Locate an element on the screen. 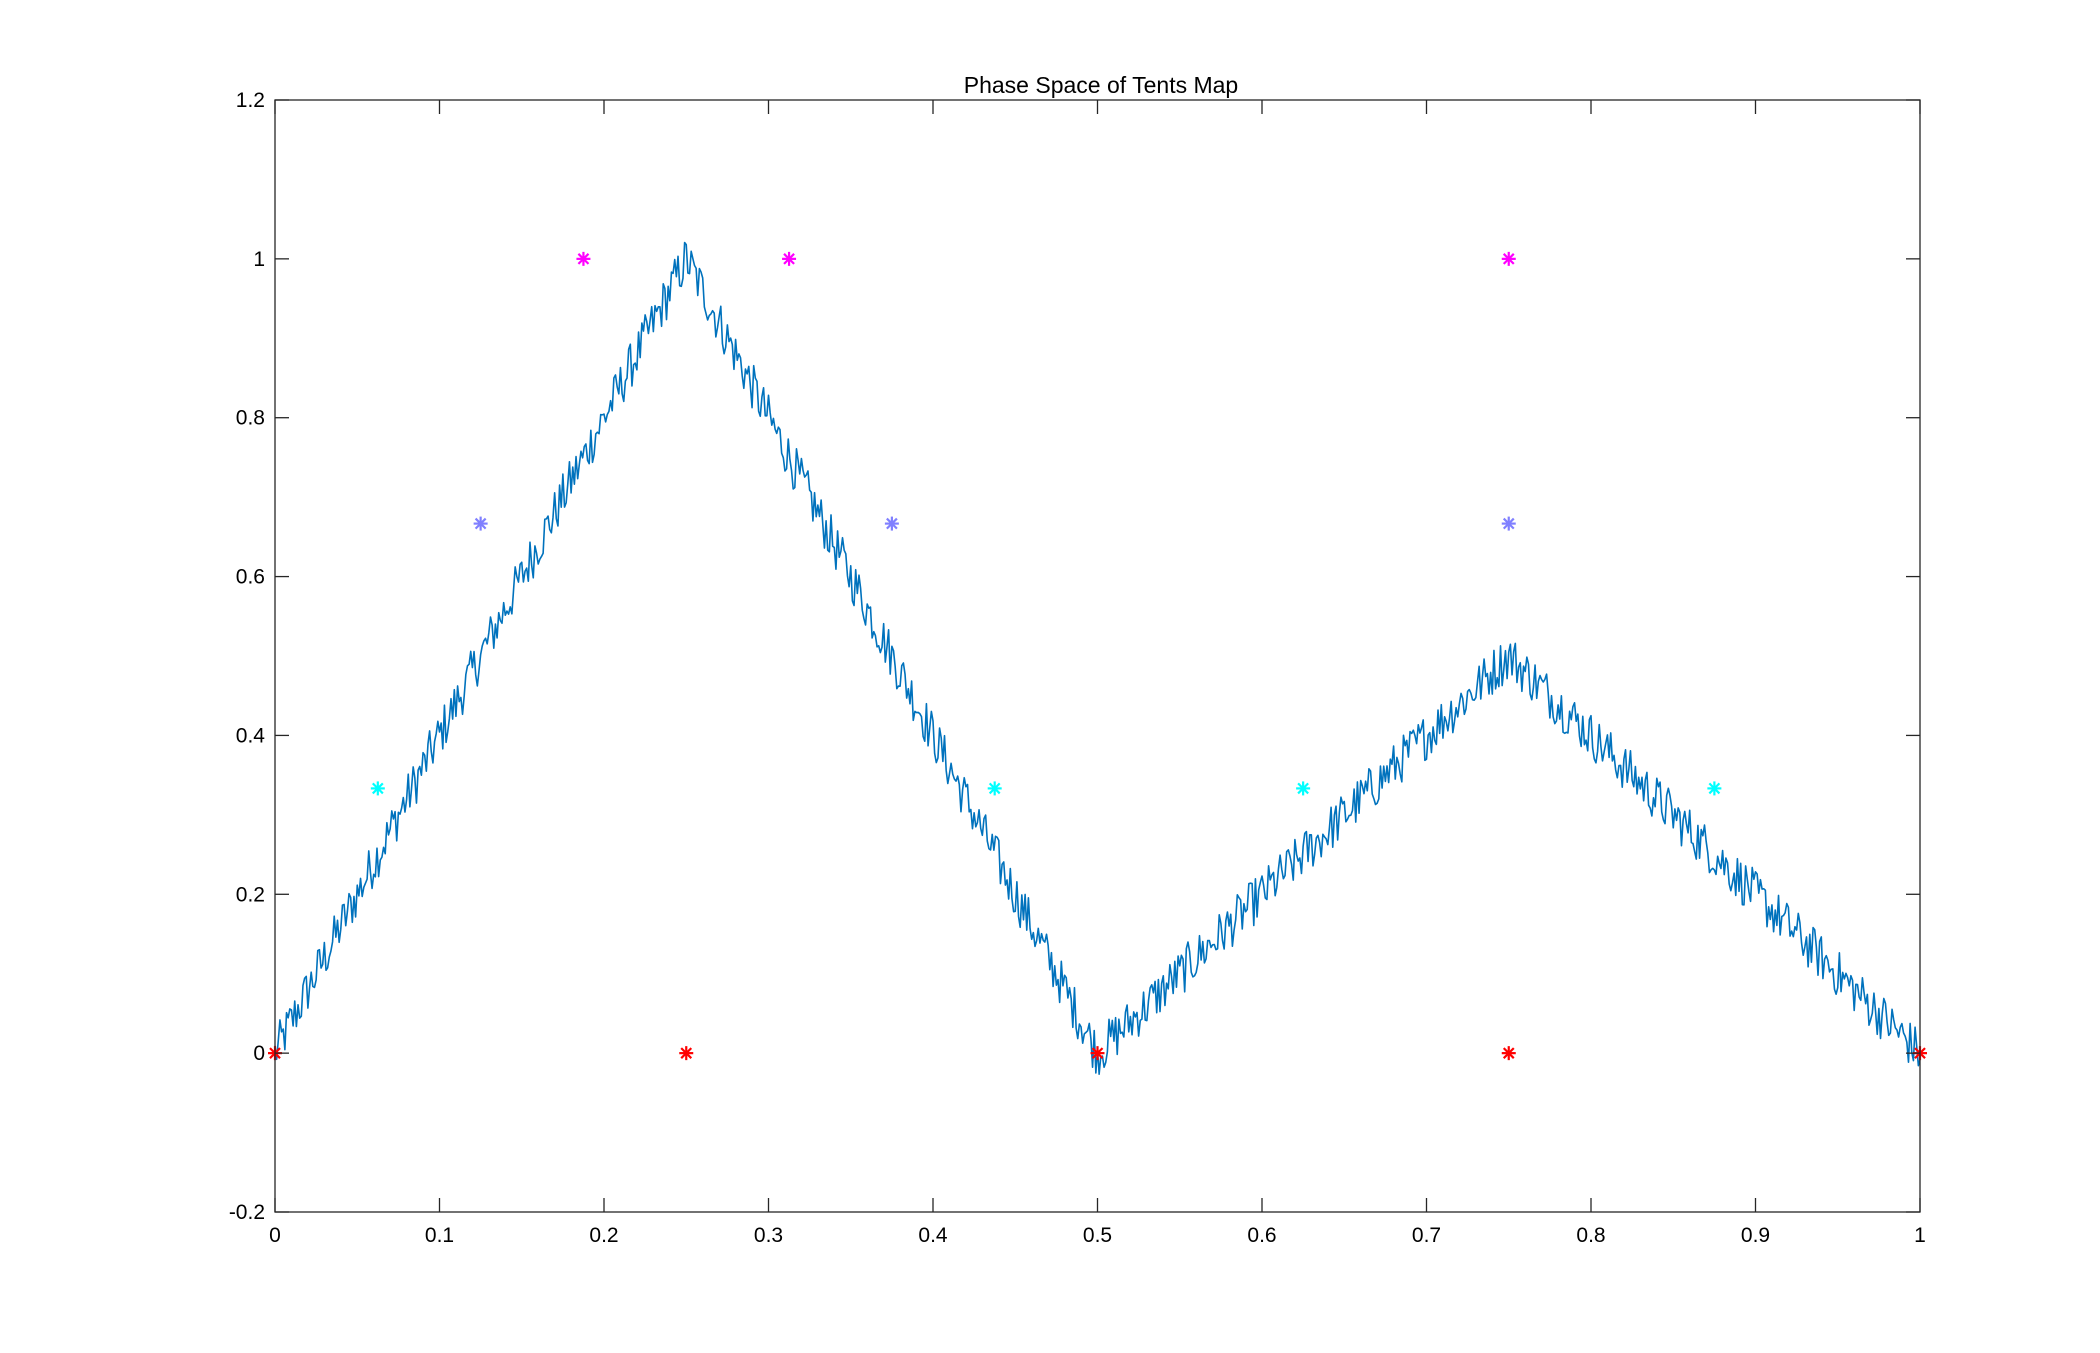 The image size is (2100, 1353). x-tick-label: 0.2 is located at coordinates (603, 1235).